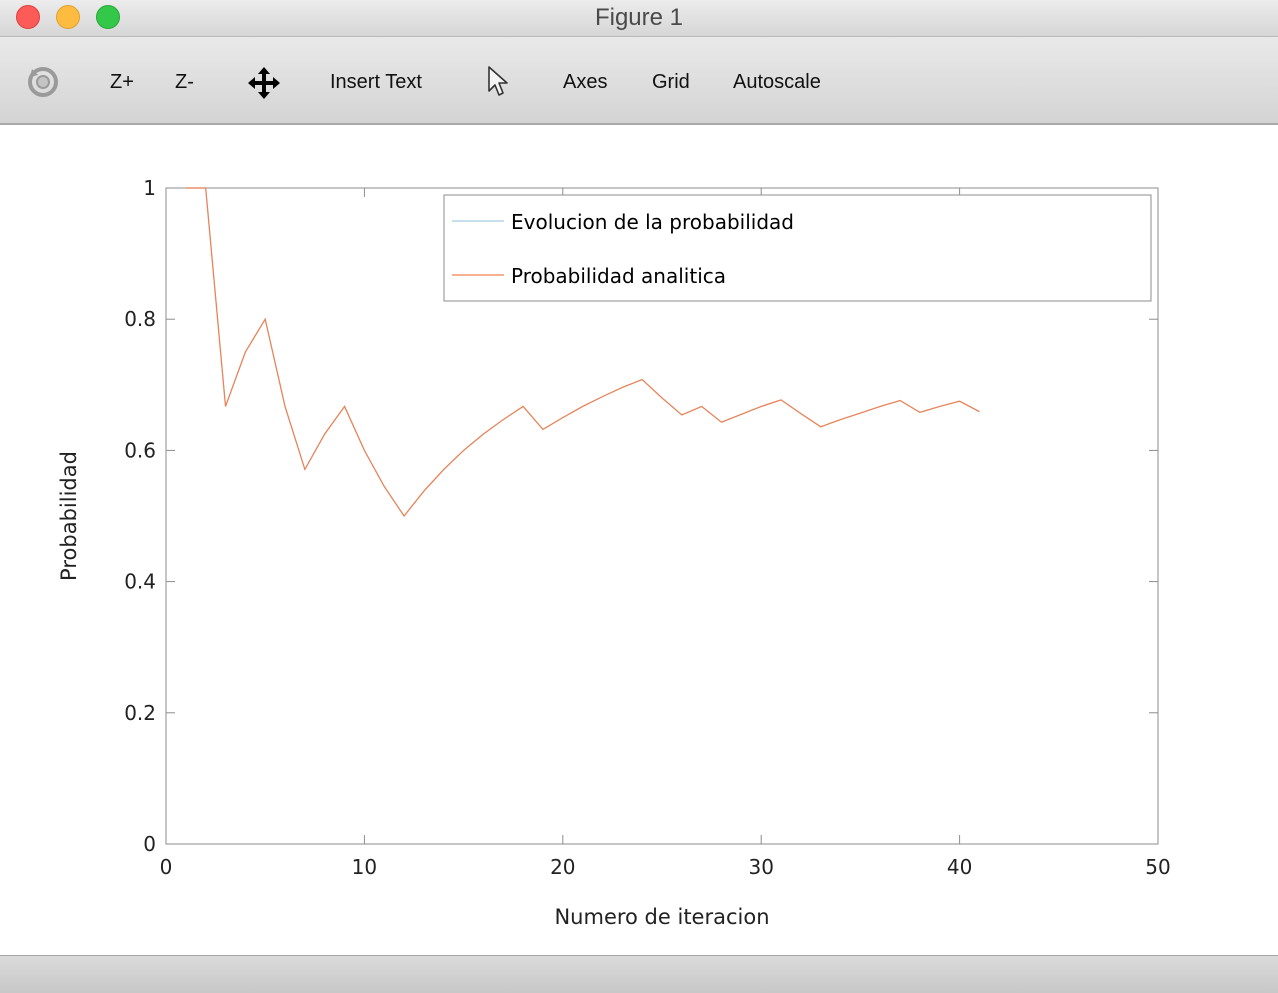 This screenshot has height=993, width=1278. I want to click on legend-box, so click(797, 248).